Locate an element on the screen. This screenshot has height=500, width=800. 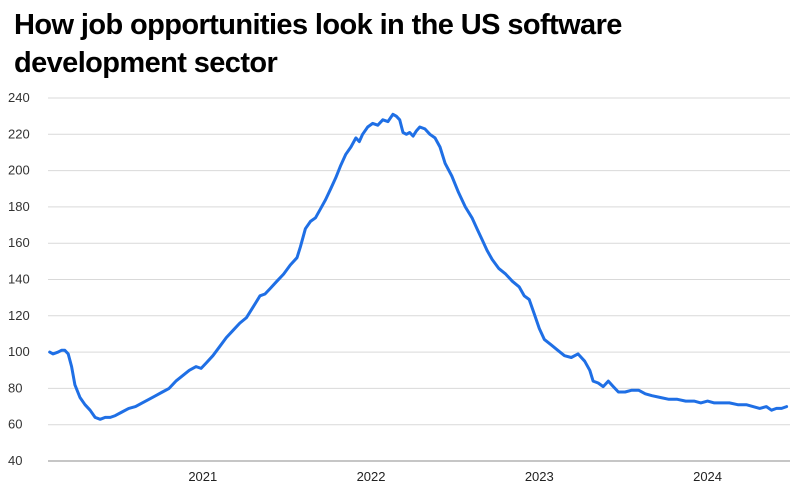
x-tick-label-2023: 2023 is located at coordinates (539, 476).